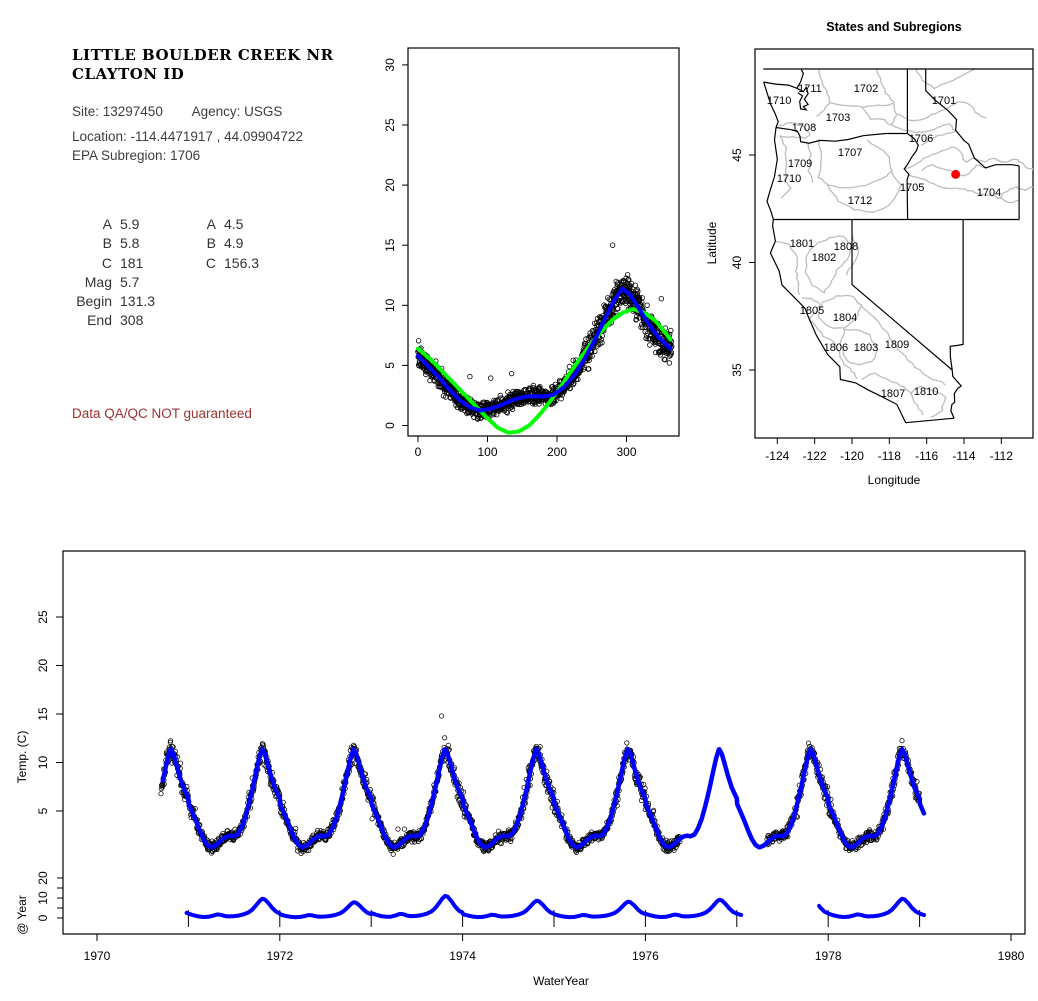 The height and width of the screenshot is (1001, 1038). What do you see at coordinates (828, 956) in the screenshot?
I see `year-tick-label: 1978` at bounding box center [828, 956].